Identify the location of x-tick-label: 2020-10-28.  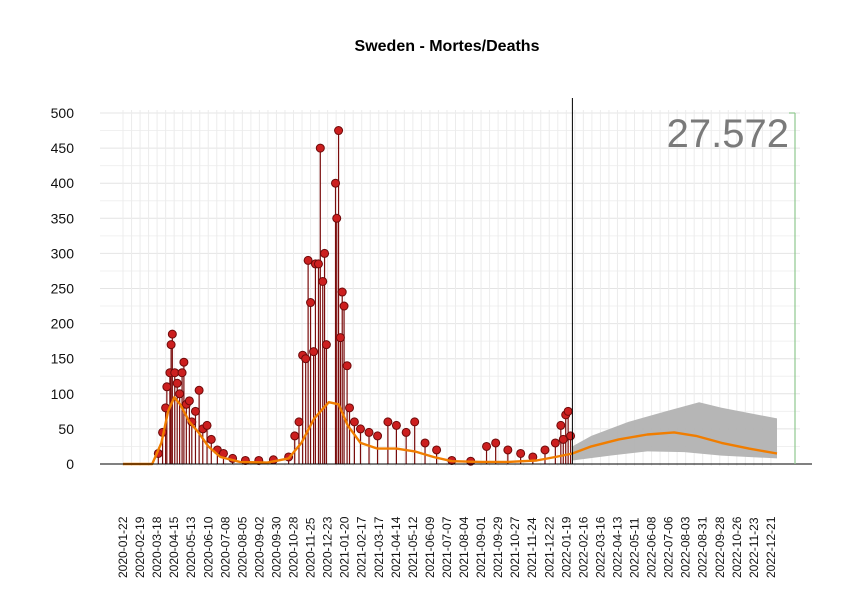
(294, 547).